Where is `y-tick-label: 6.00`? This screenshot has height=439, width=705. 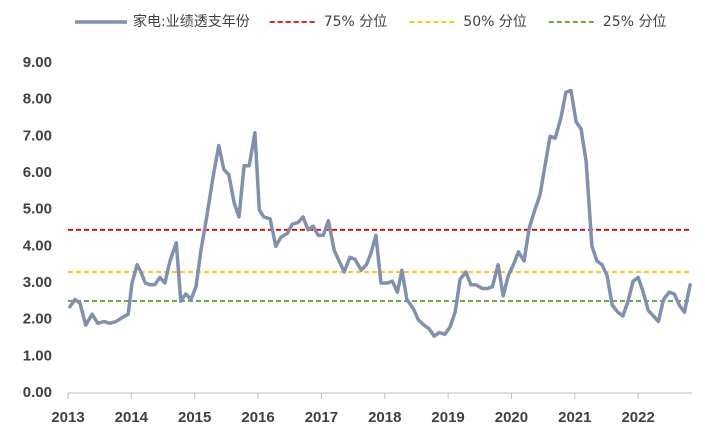 y-tick-label: 6.00 is located at coordinates (37, 172).